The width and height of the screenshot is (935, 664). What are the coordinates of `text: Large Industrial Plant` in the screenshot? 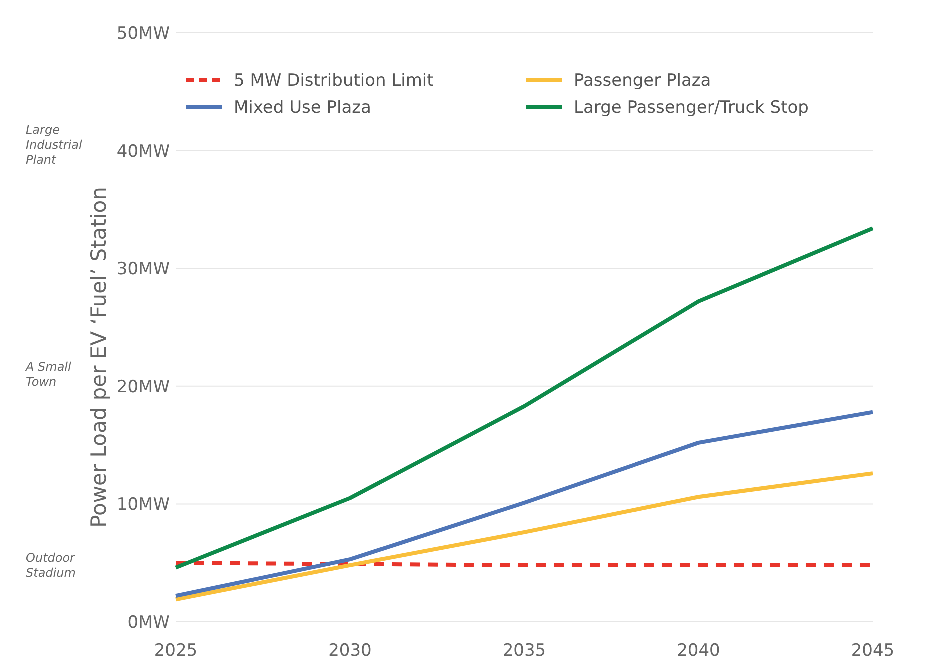 It's located at (54, 145).